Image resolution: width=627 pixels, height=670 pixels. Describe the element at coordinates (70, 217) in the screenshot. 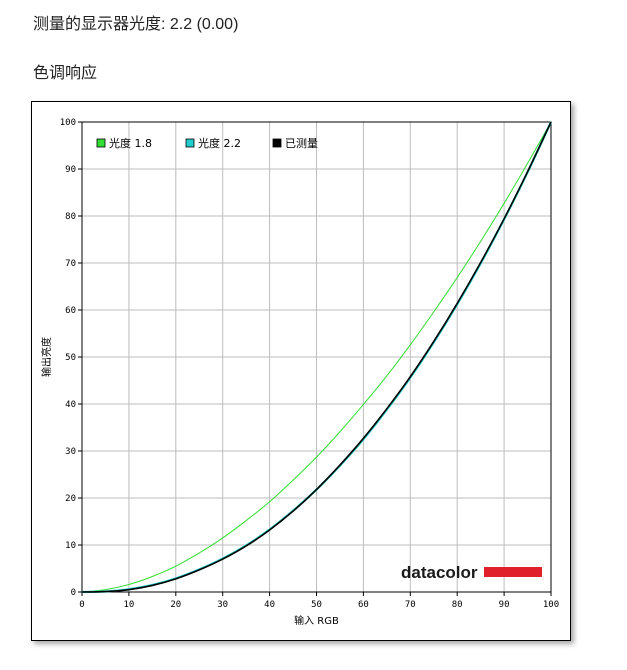

I see `y-tick-label: 80` at that location.